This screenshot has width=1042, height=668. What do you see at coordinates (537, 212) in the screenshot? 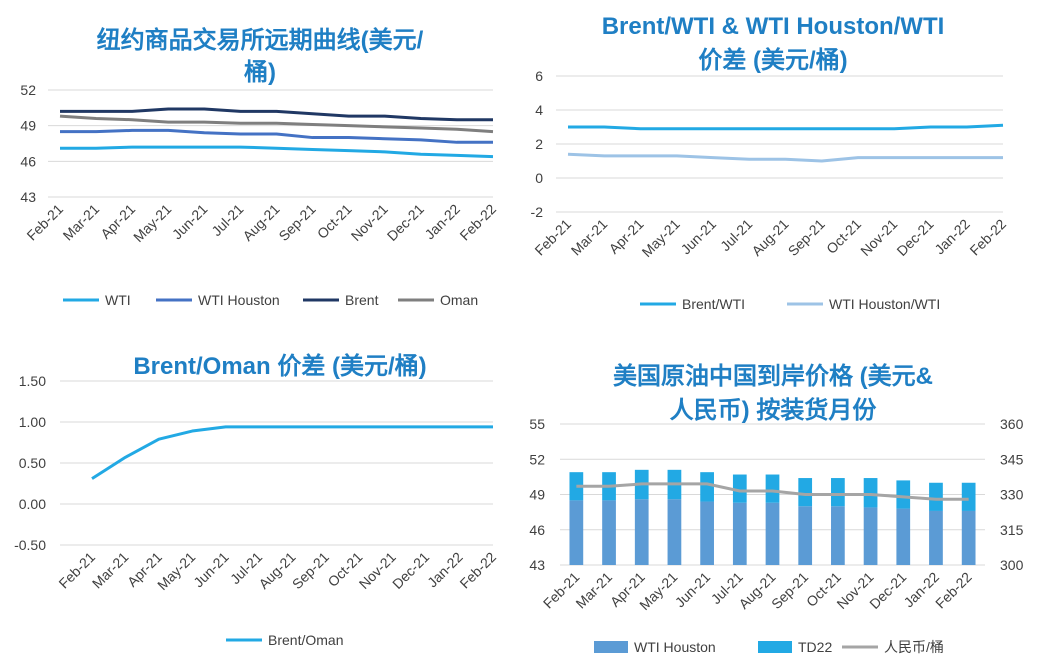
I see `y-tick-label: -2` at bounding box center [537, 212].